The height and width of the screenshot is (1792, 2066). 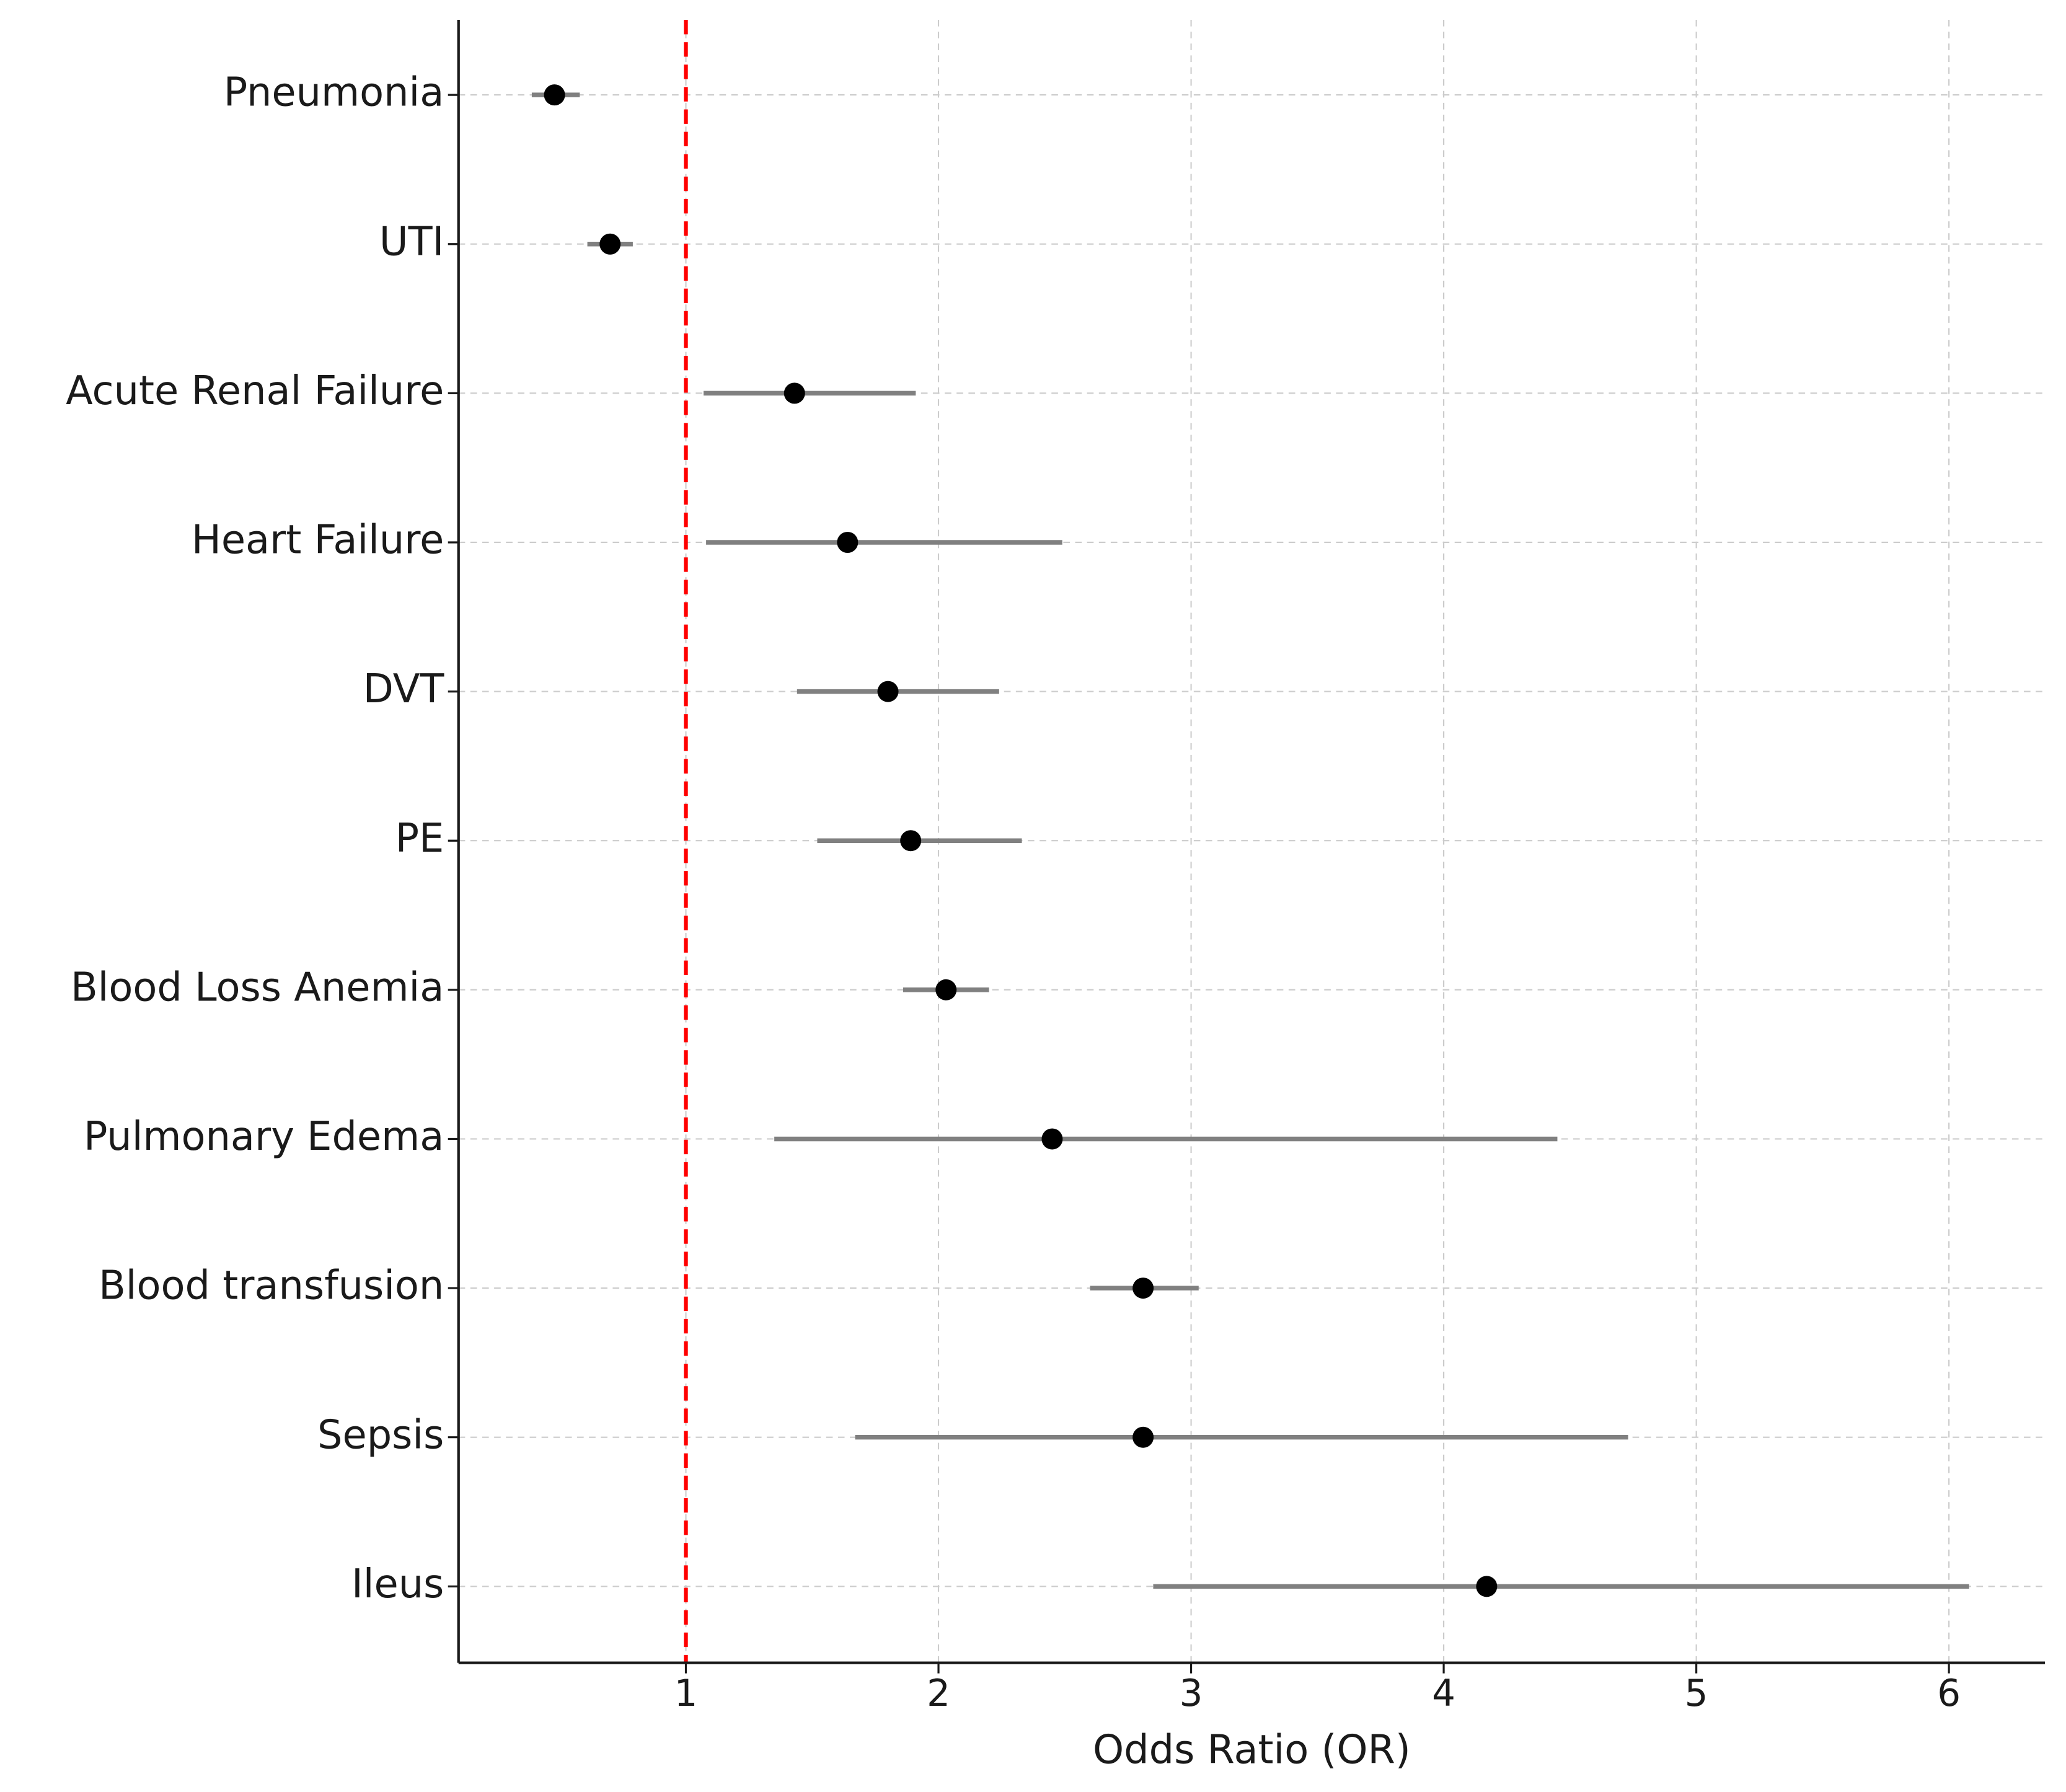 What do you see at coordinates (1697, 1693) in the screenshot?
I see `x-tick-label: 5` at bounding box center [1697, 1693].